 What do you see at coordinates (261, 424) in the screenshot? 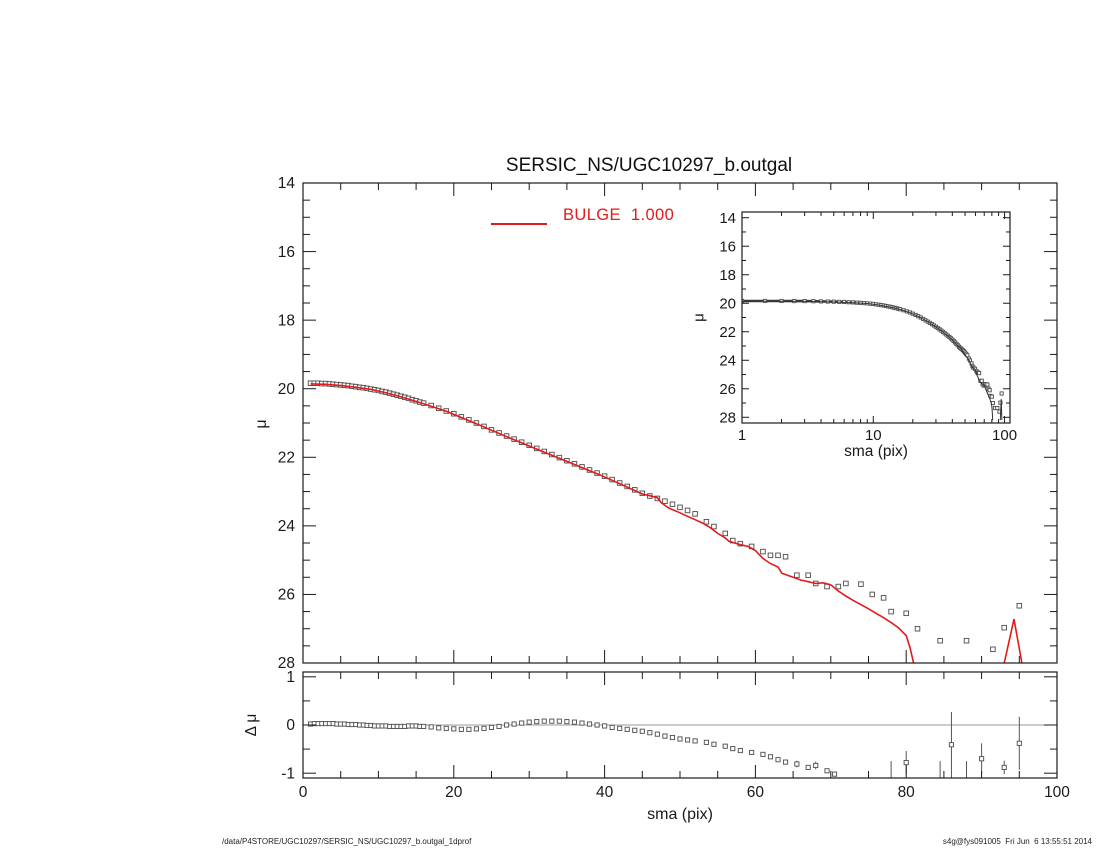
I see `main-y-axis-label: μ` at bounding box center [261, 424].